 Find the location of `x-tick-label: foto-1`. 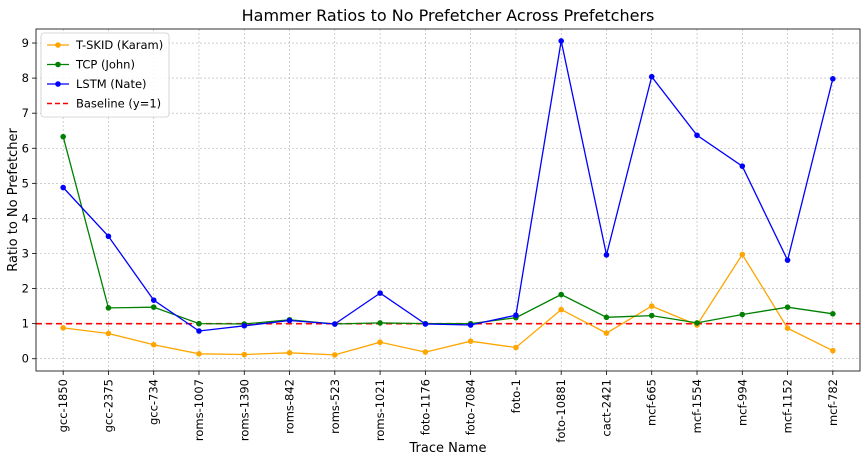

x-tick-label: foto-1 is located at coordinates (516, 396).